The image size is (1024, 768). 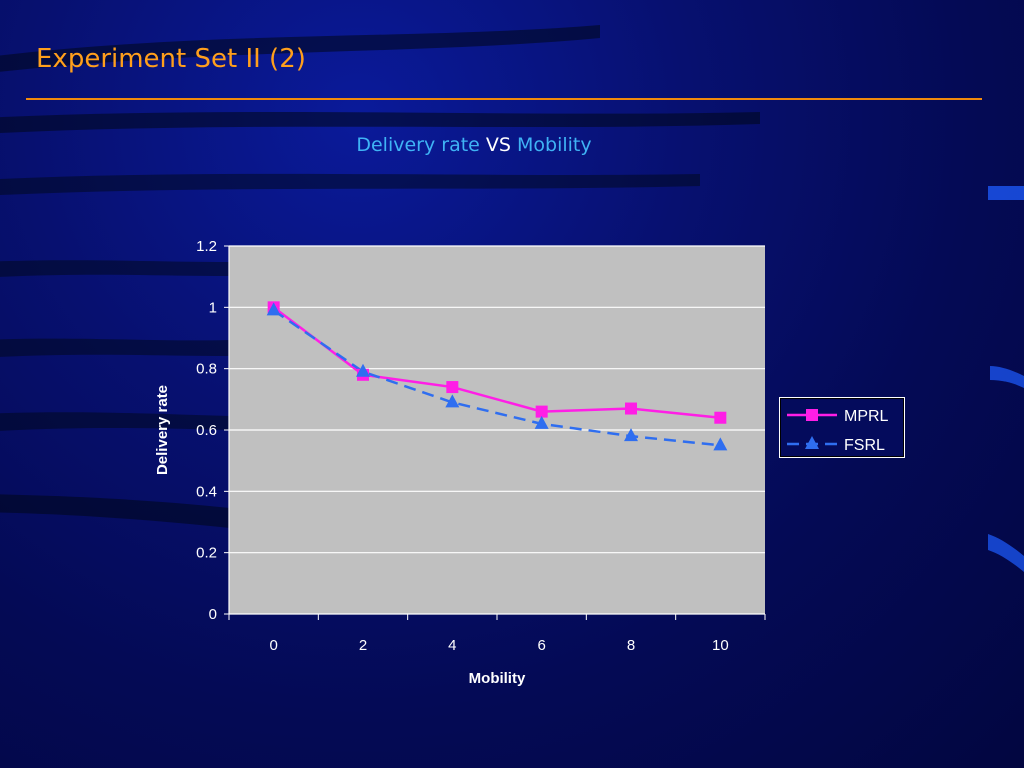 What do you see at coordinates (497, 678) in the screenshot?
I see `x-axis-title: Mobility` at bounding box center [497, 678].